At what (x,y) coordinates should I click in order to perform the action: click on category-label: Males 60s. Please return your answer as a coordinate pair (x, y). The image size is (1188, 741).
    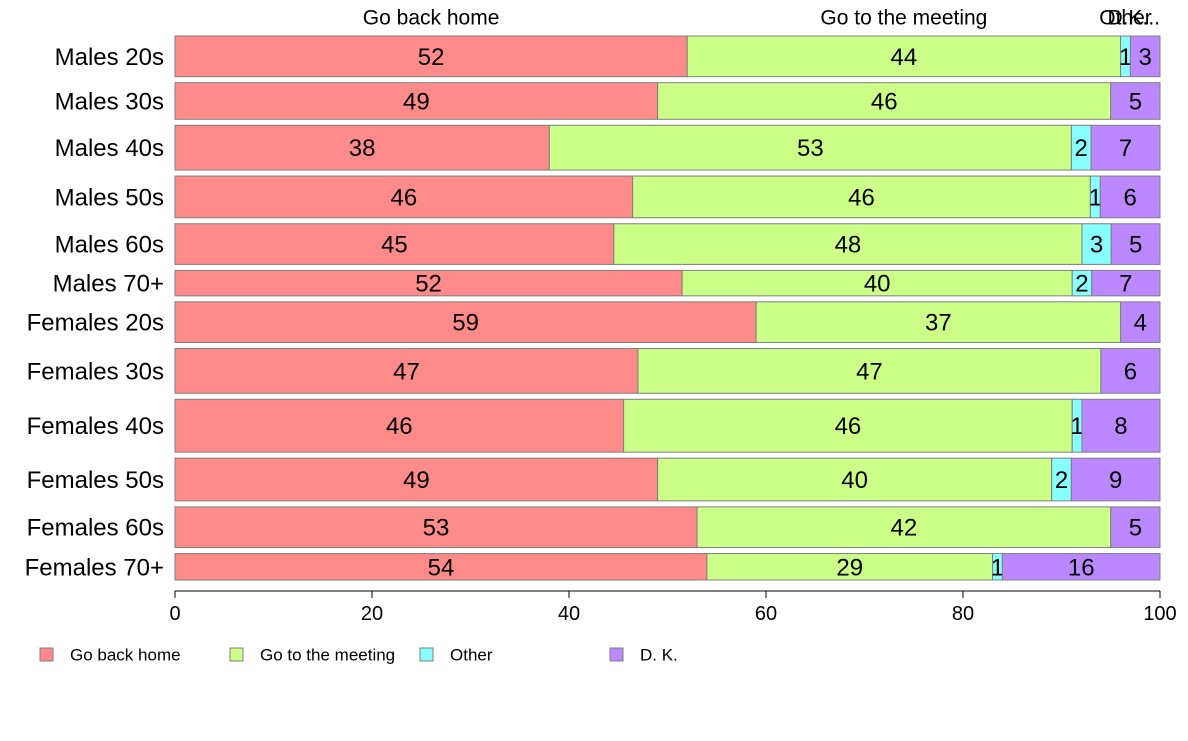
    Looking at the image, I should click on (109, 245).